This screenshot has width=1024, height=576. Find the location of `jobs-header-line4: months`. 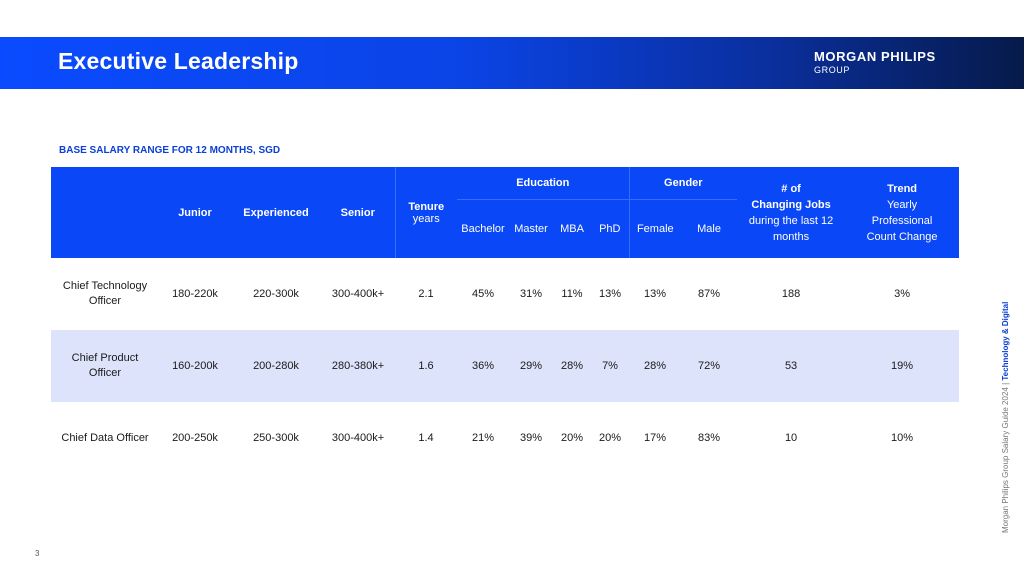

jobs-header-line4: months is located at coordinates (791, 236).